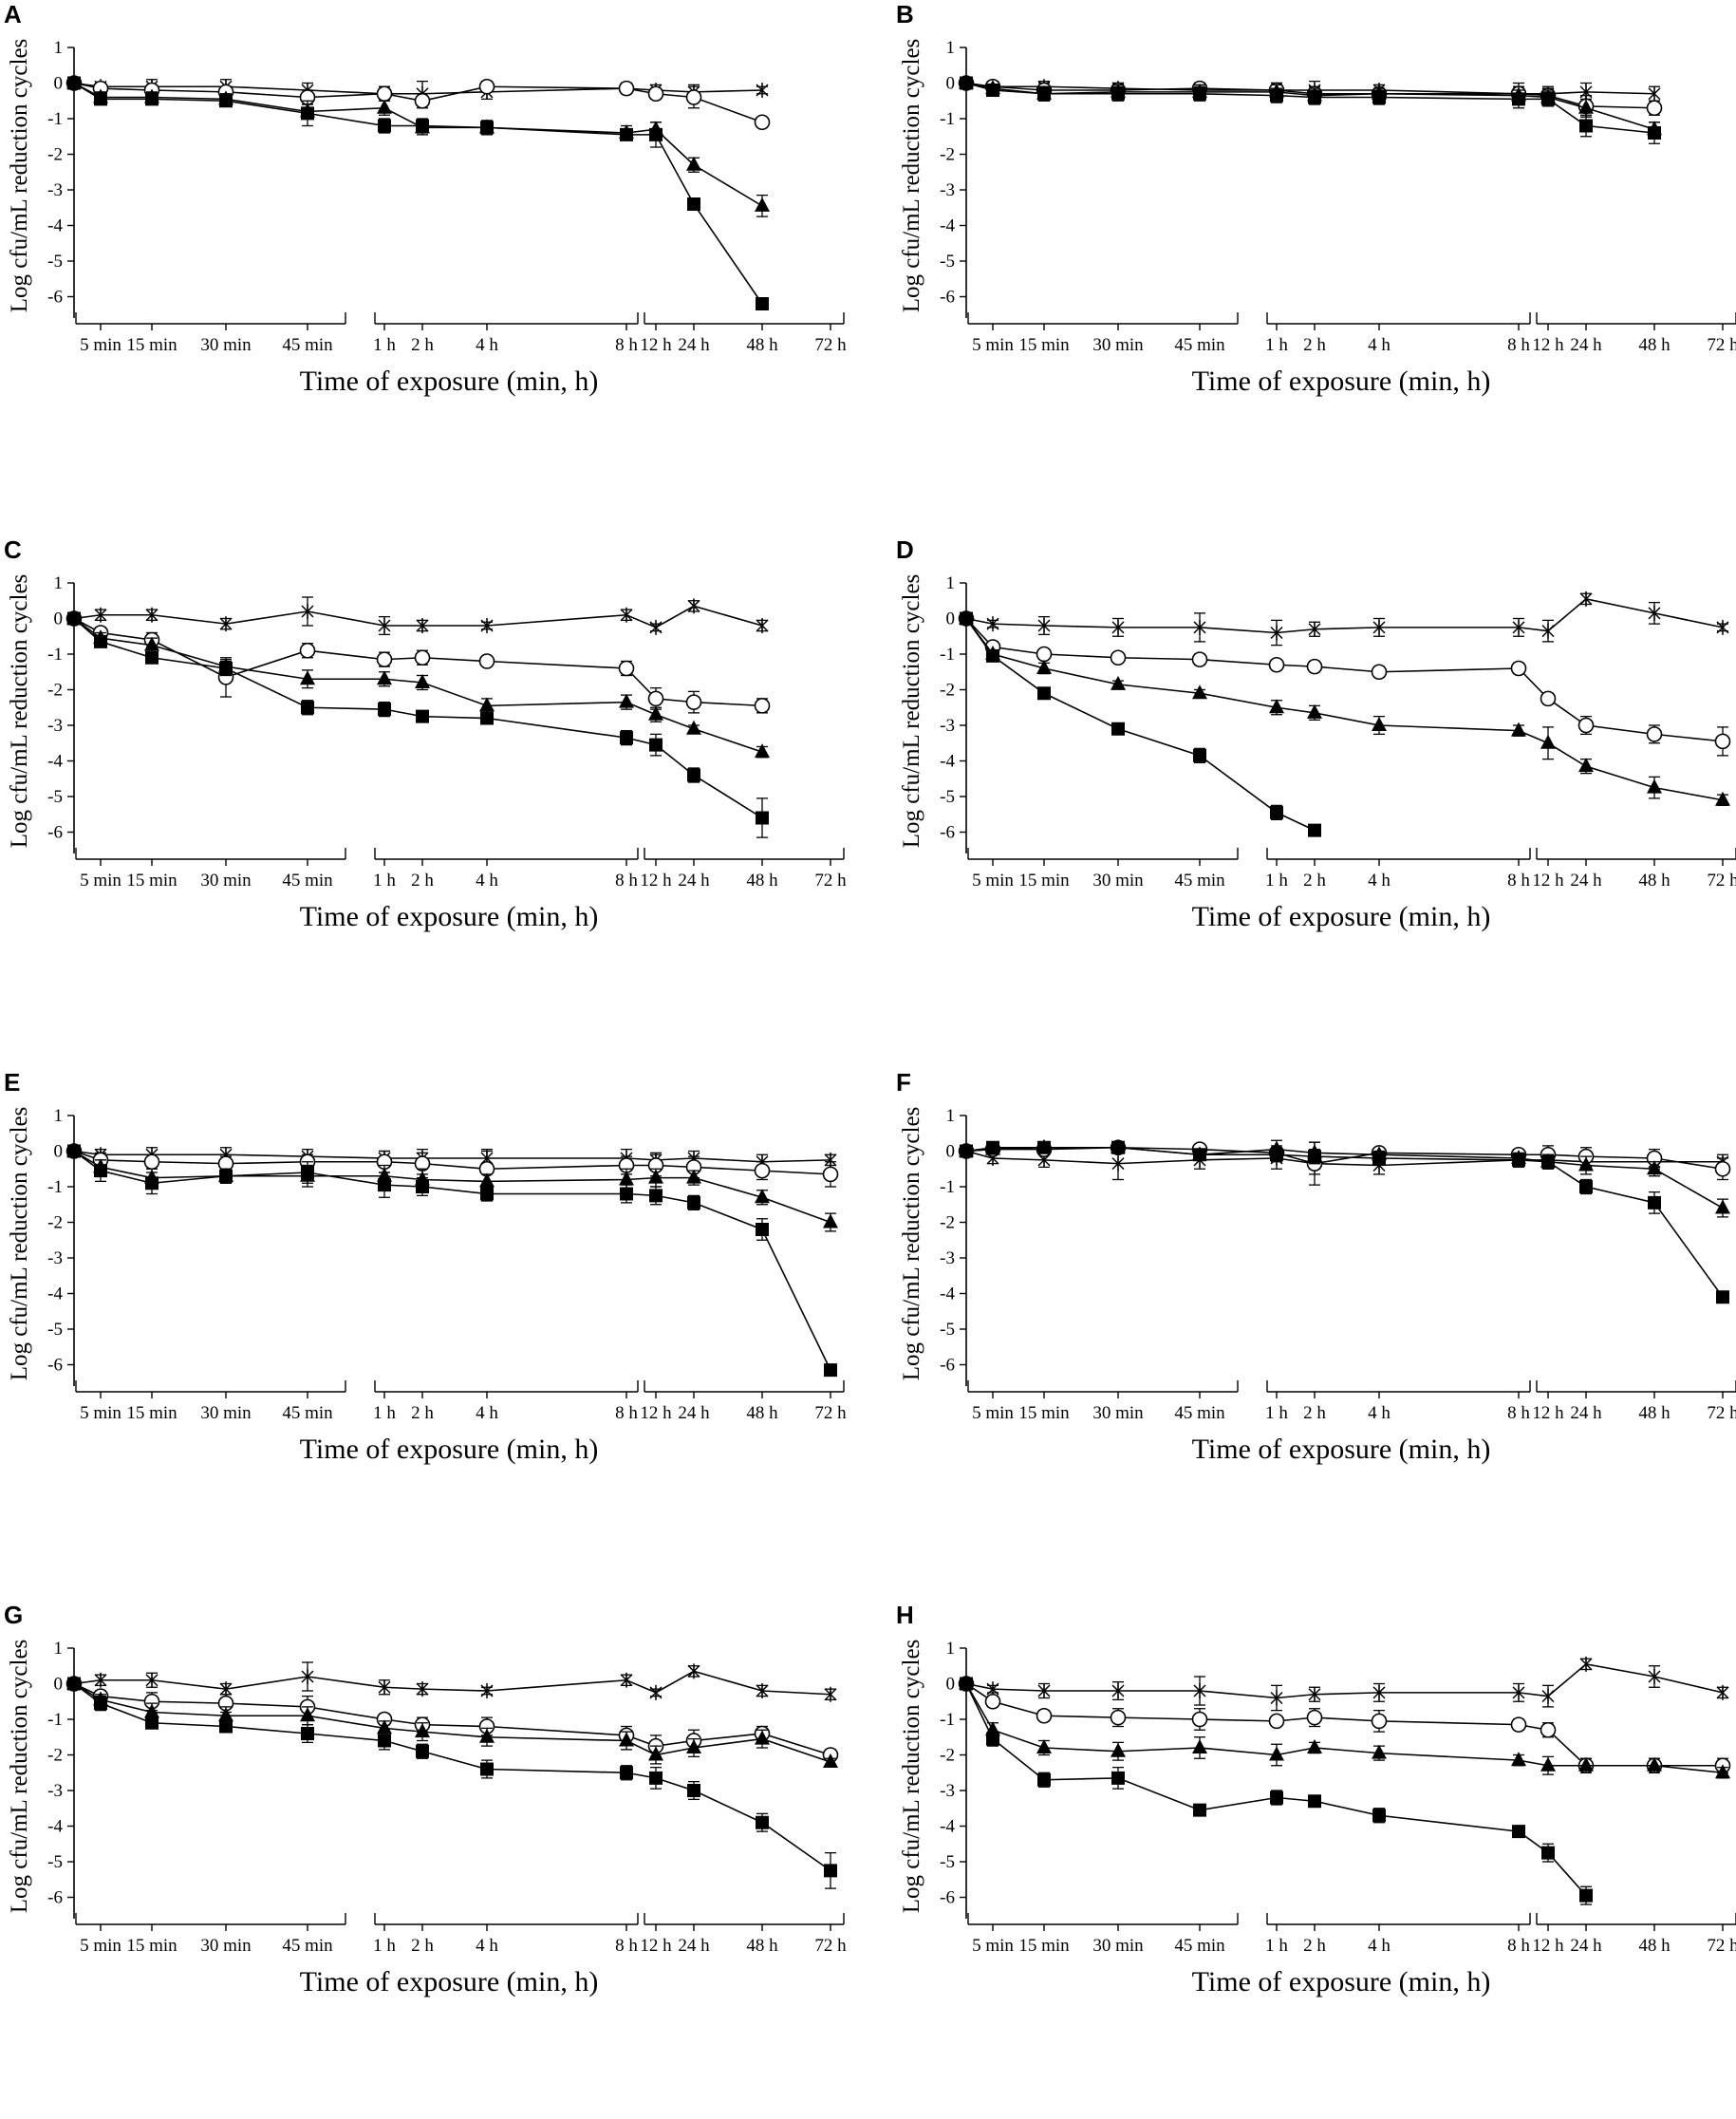 This screenshot has width=1736, height=2119. Describe the element at coordinates (1344, 1729) in the screenshot. I see `series-line-triangle` at that location.